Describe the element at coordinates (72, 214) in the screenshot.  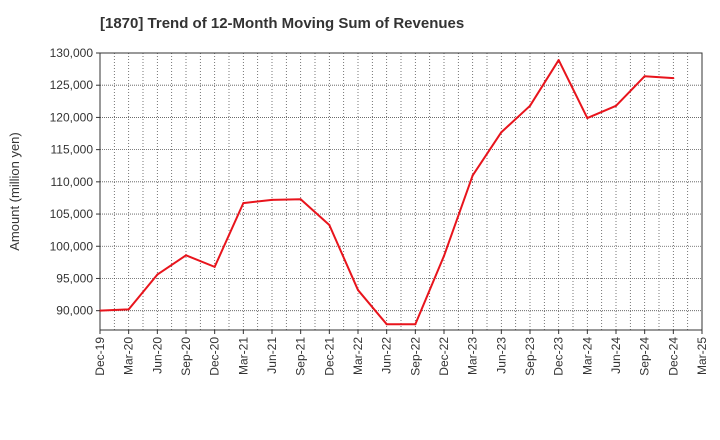
I see `y-tick-label: 105,000` at that location.